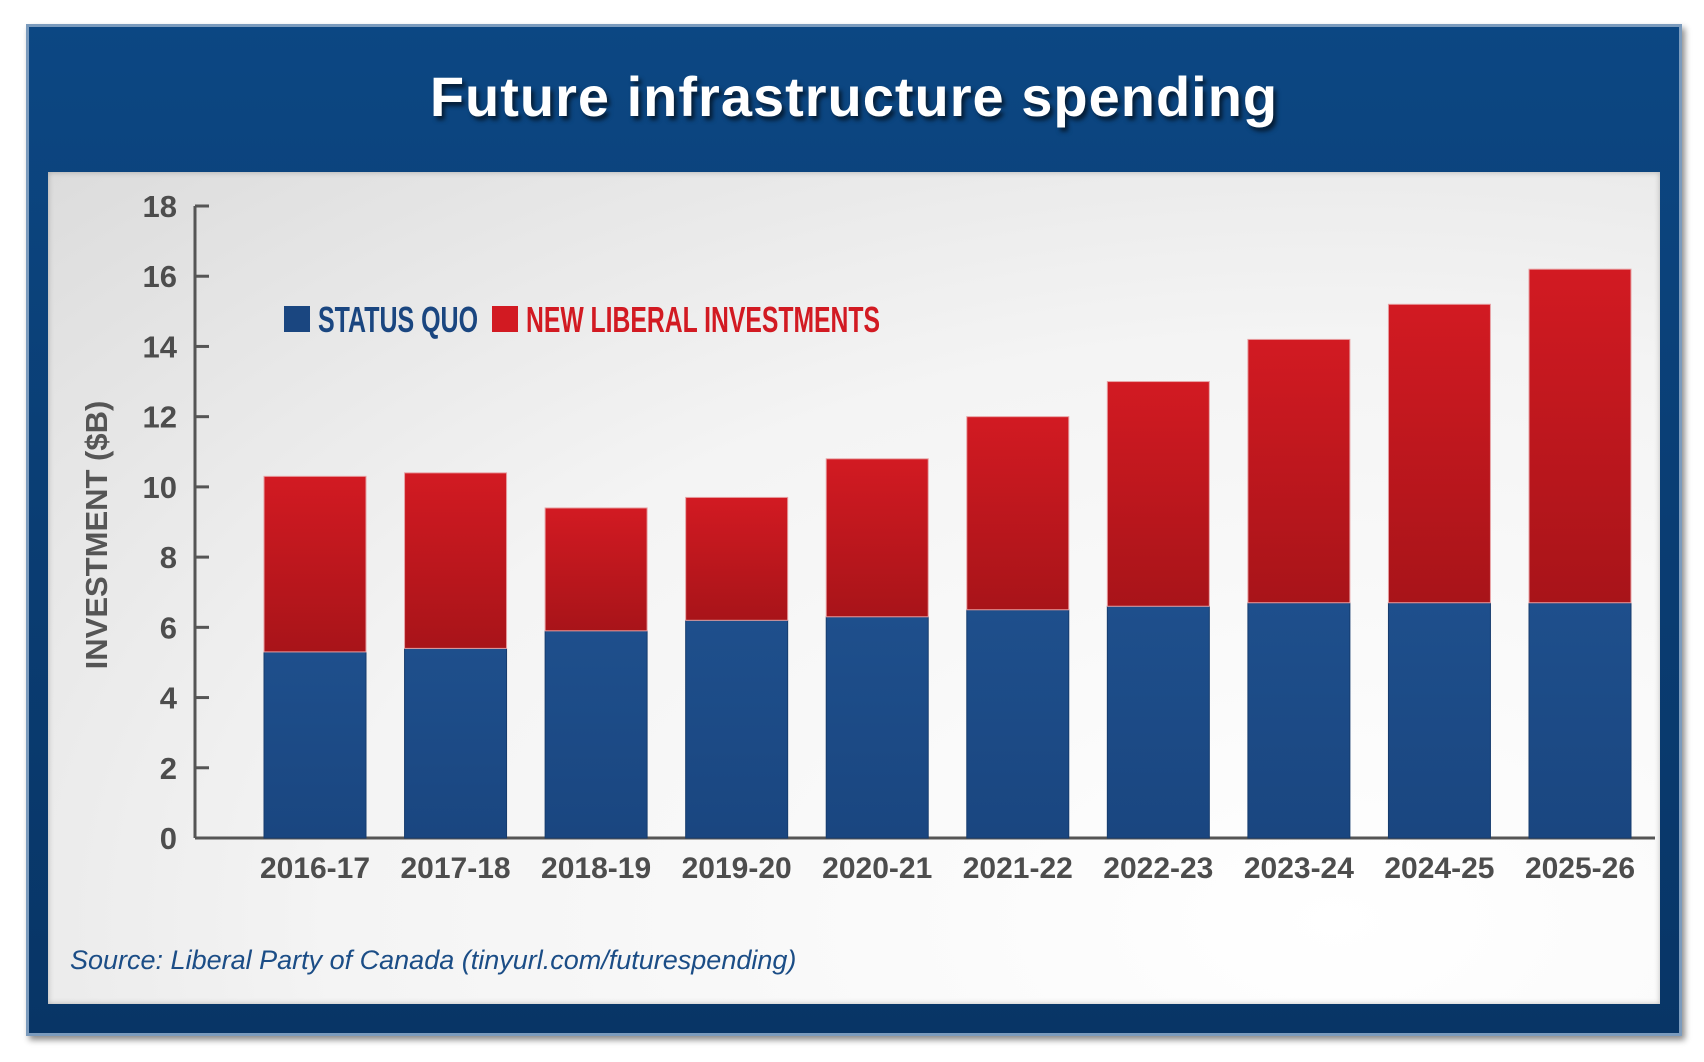  I want to click on y-tick-label: 14, so click(160, 346).